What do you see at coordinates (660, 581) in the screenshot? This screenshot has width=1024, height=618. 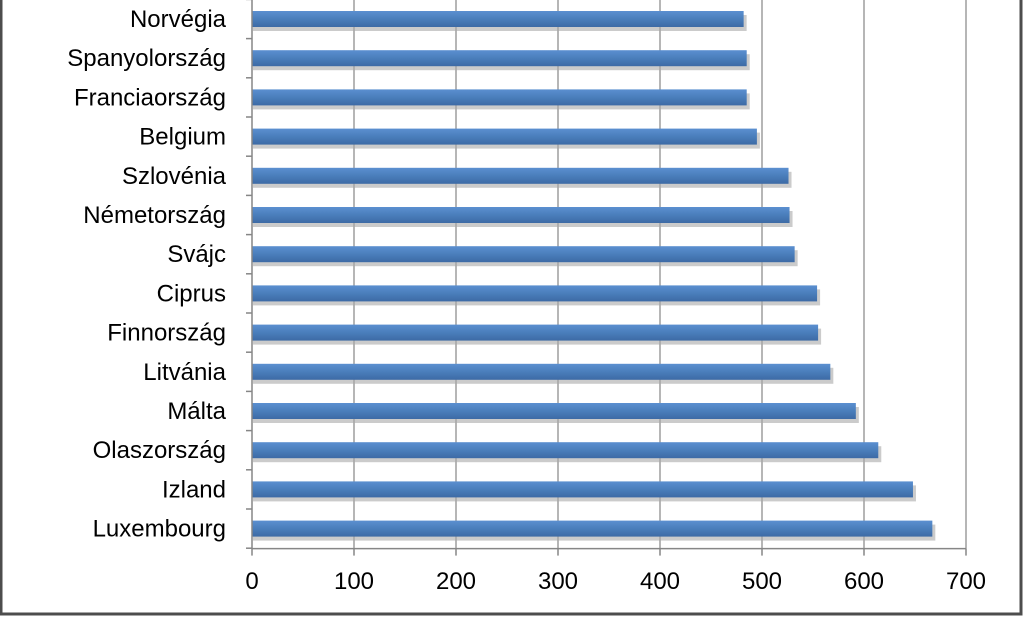 I see `tick-label: 400` at bounding box center [660, 581].